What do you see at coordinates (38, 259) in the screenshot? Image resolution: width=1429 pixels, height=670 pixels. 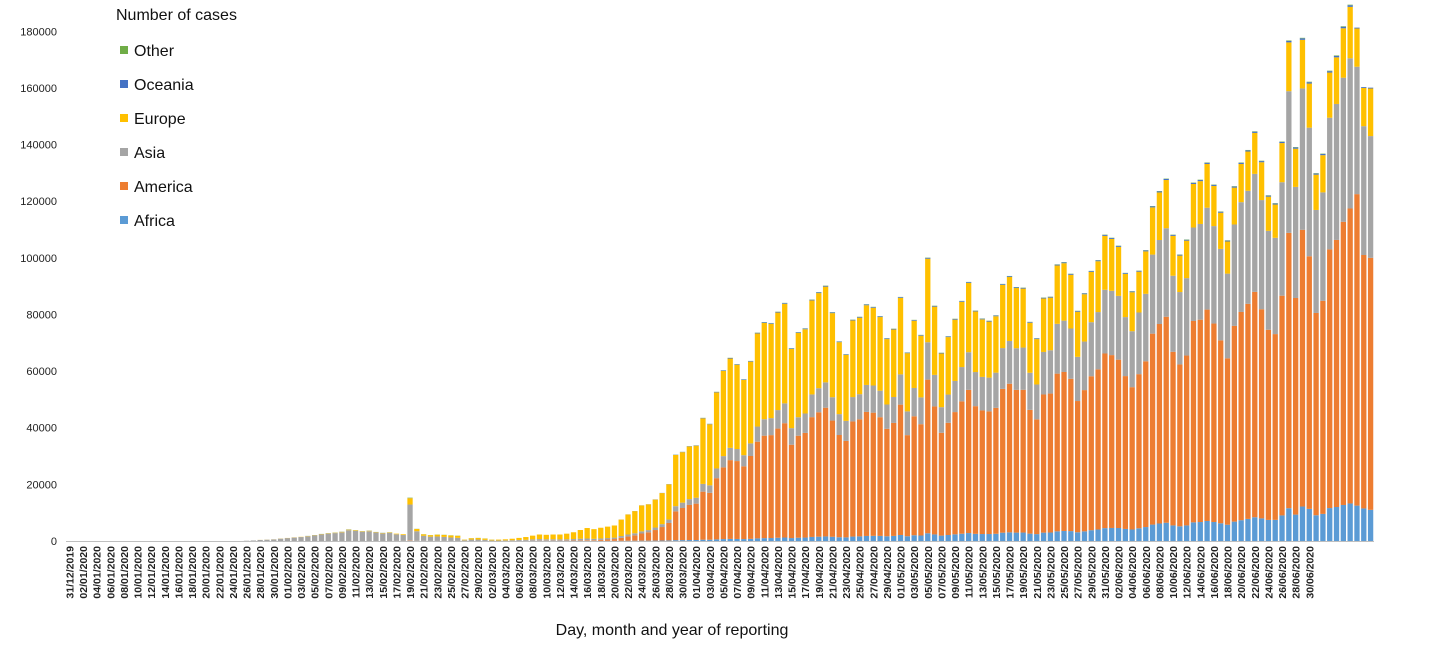 I see `y-tick-label: 100000` at bounding box center [38, 259].